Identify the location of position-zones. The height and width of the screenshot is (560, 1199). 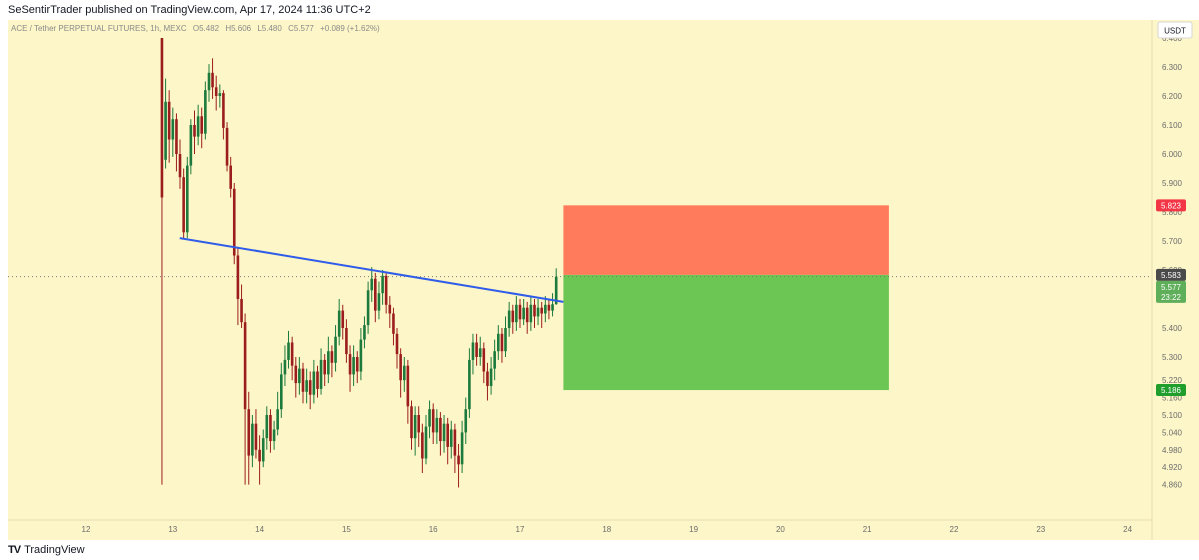
(726, 298).